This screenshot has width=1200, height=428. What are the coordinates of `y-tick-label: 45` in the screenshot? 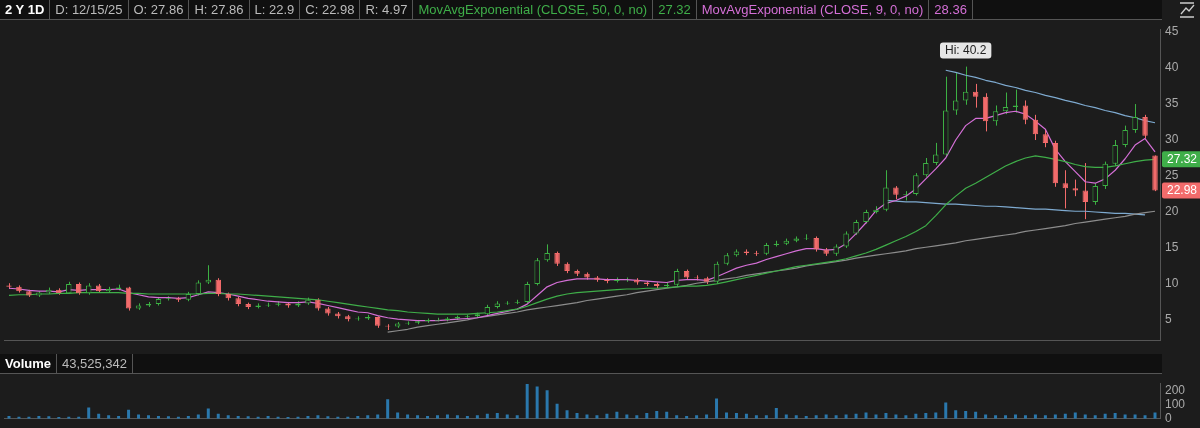 It's located at (1172, 31).